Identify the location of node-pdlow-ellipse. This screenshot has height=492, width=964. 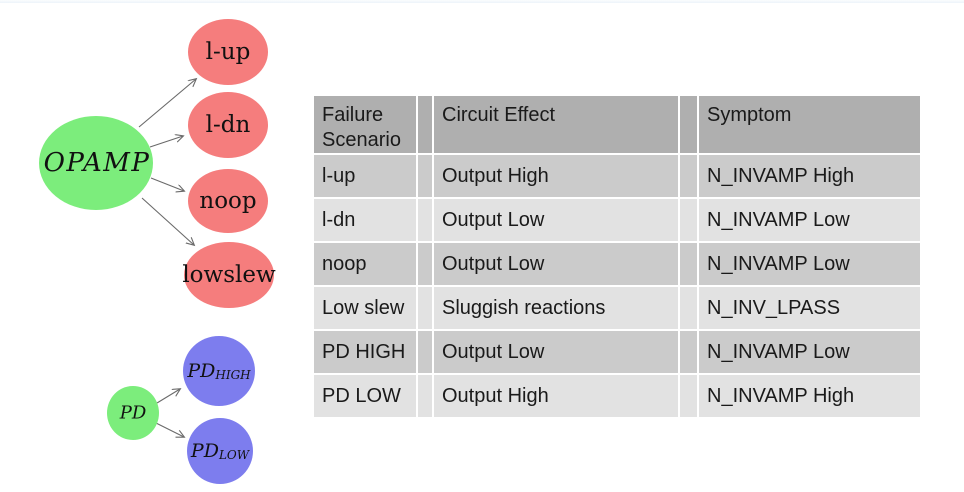
(220, 451).